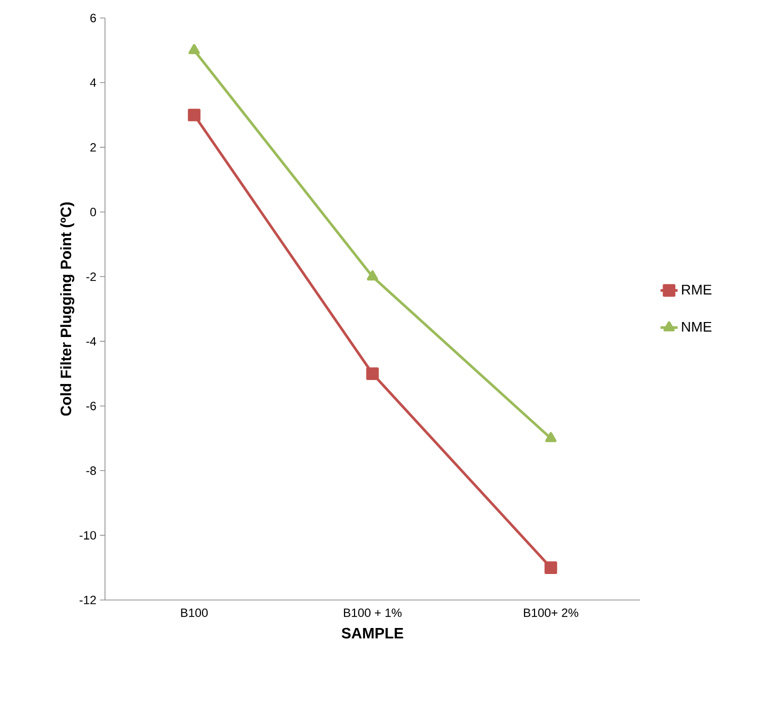 The image size is (771, 717). What do you see at coordinates (93, 18) in the screenshot?
I see `y-tick-label: 6` at bounding box center [93, 18].